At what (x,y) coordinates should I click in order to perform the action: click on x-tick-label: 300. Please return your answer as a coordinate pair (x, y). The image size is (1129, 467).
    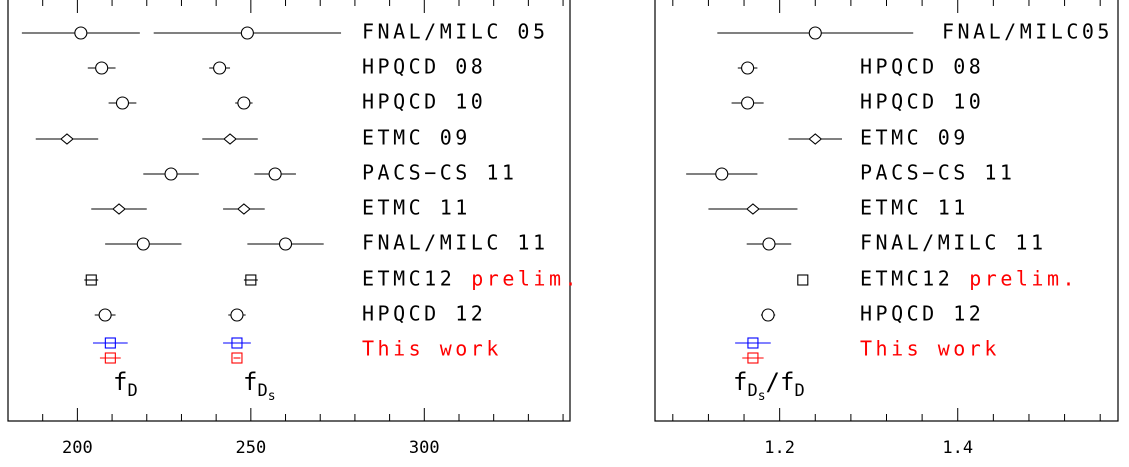
    Looking at the image, I should click on (424, 448).